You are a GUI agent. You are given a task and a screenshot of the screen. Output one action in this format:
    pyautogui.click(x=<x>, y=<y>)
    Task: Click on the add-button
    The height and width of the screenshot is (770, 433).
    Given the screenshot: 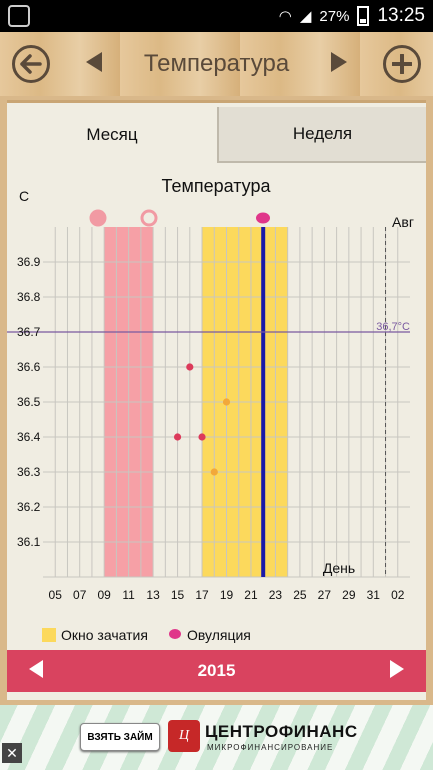 What is the action you would take?
    pyautogui.click(x=402, y=64)
    